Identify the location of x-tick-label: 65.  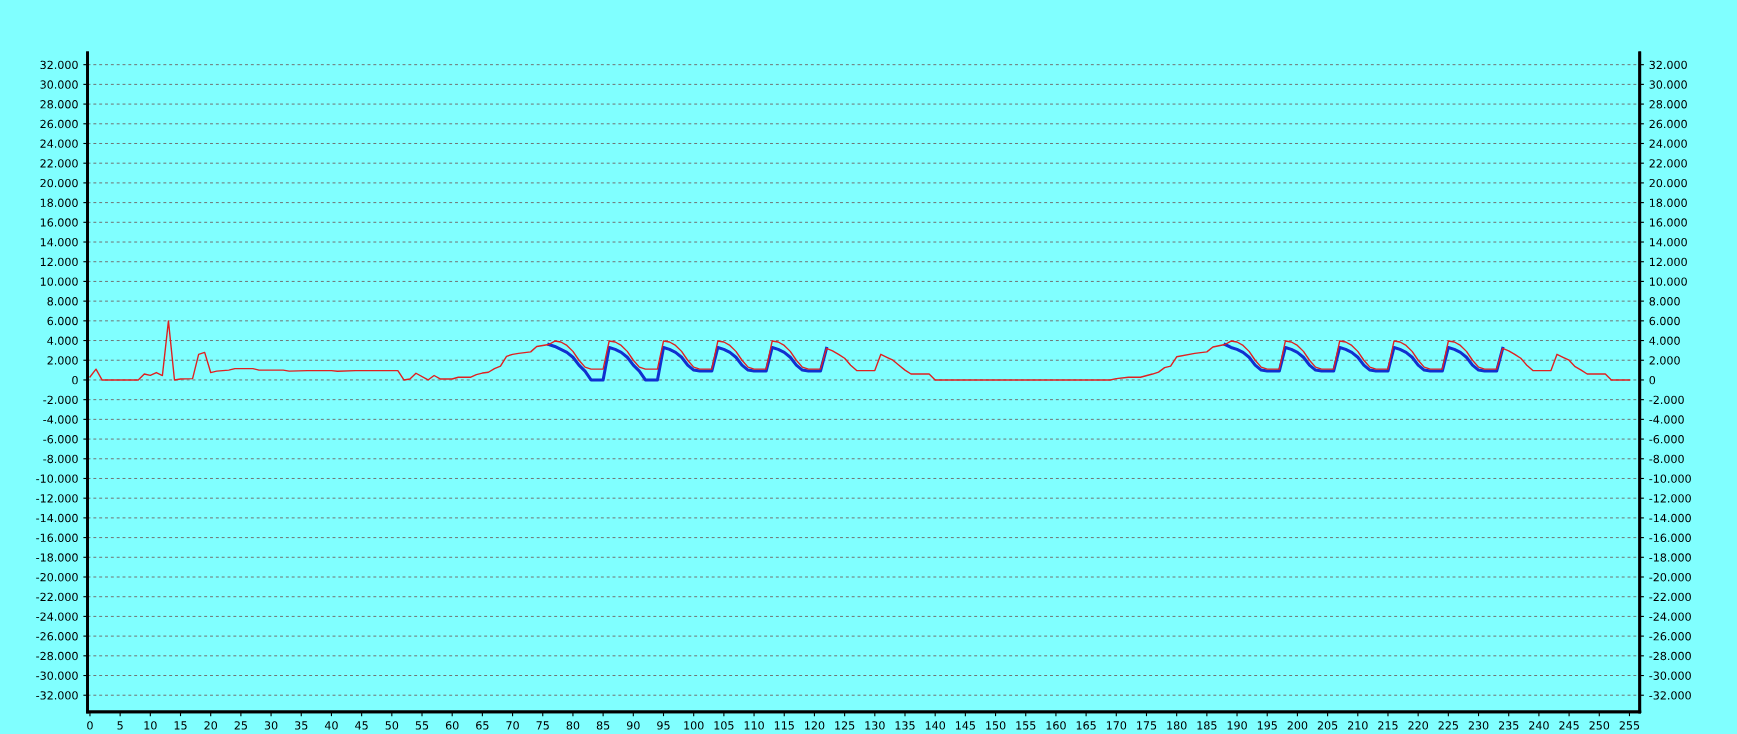
(482, 725).